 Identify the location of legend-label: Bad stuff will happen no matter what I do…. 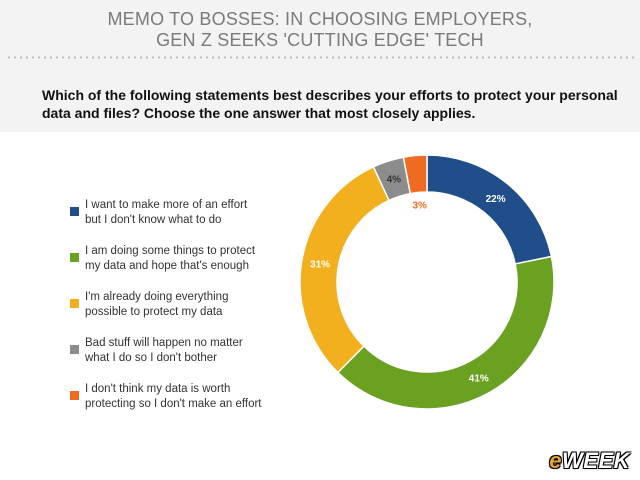
(164, 350).